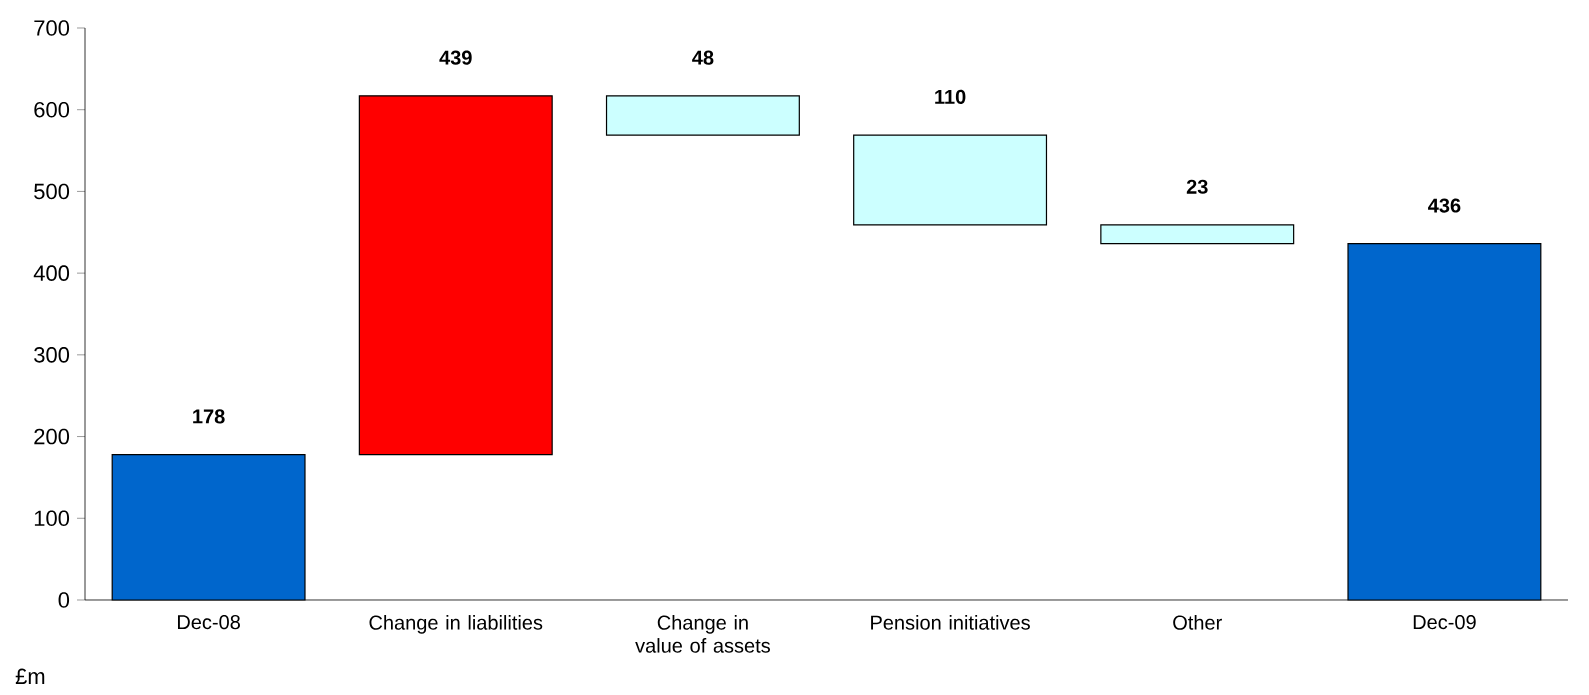  What do you see at coordinates (64, 600) in the screenshot?
I see `y-tick-label: 0` at bounding box center [64, 600].